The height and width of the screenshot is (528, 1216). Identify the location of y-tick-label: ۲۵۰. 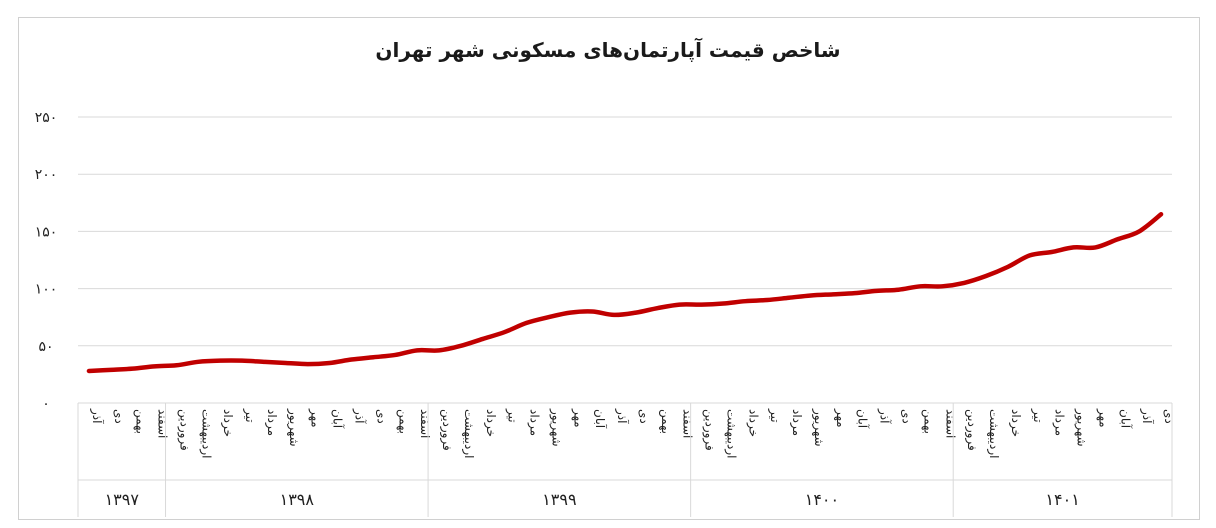
(46, 118).